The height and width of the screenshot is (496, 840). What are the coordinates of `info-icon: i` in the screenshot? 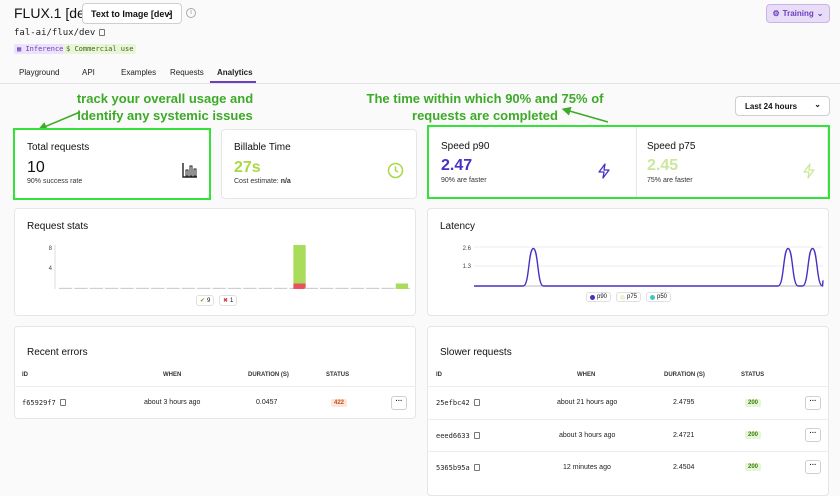 It's located at (191, 13).